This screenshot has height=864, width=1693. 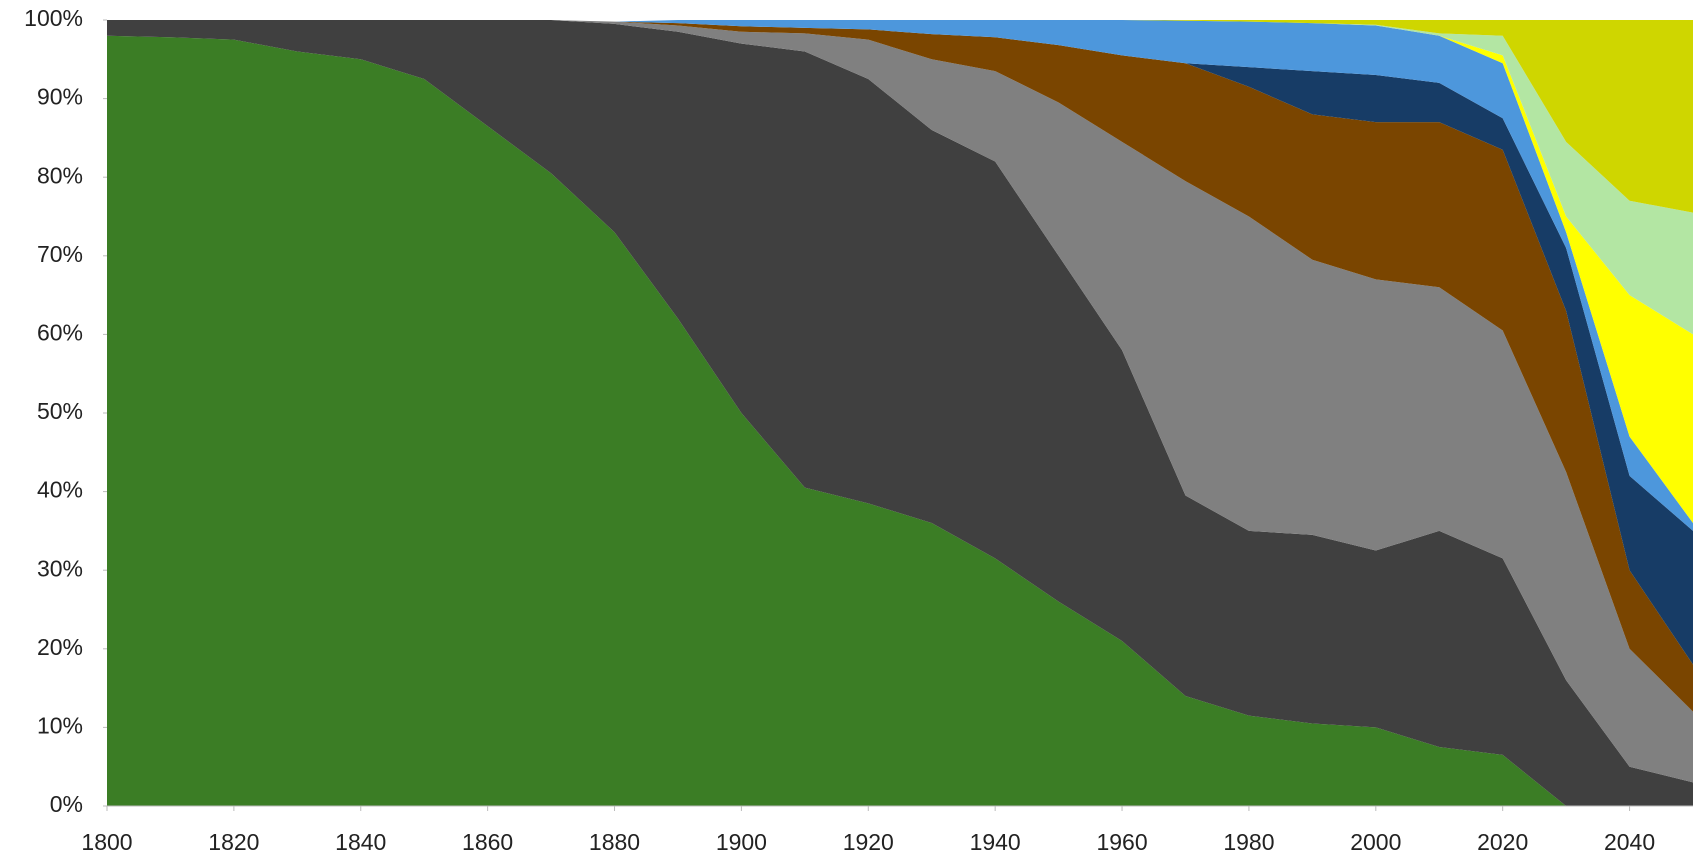 I want to click on y-tick-label: 30%, so click(x=60, y=568).